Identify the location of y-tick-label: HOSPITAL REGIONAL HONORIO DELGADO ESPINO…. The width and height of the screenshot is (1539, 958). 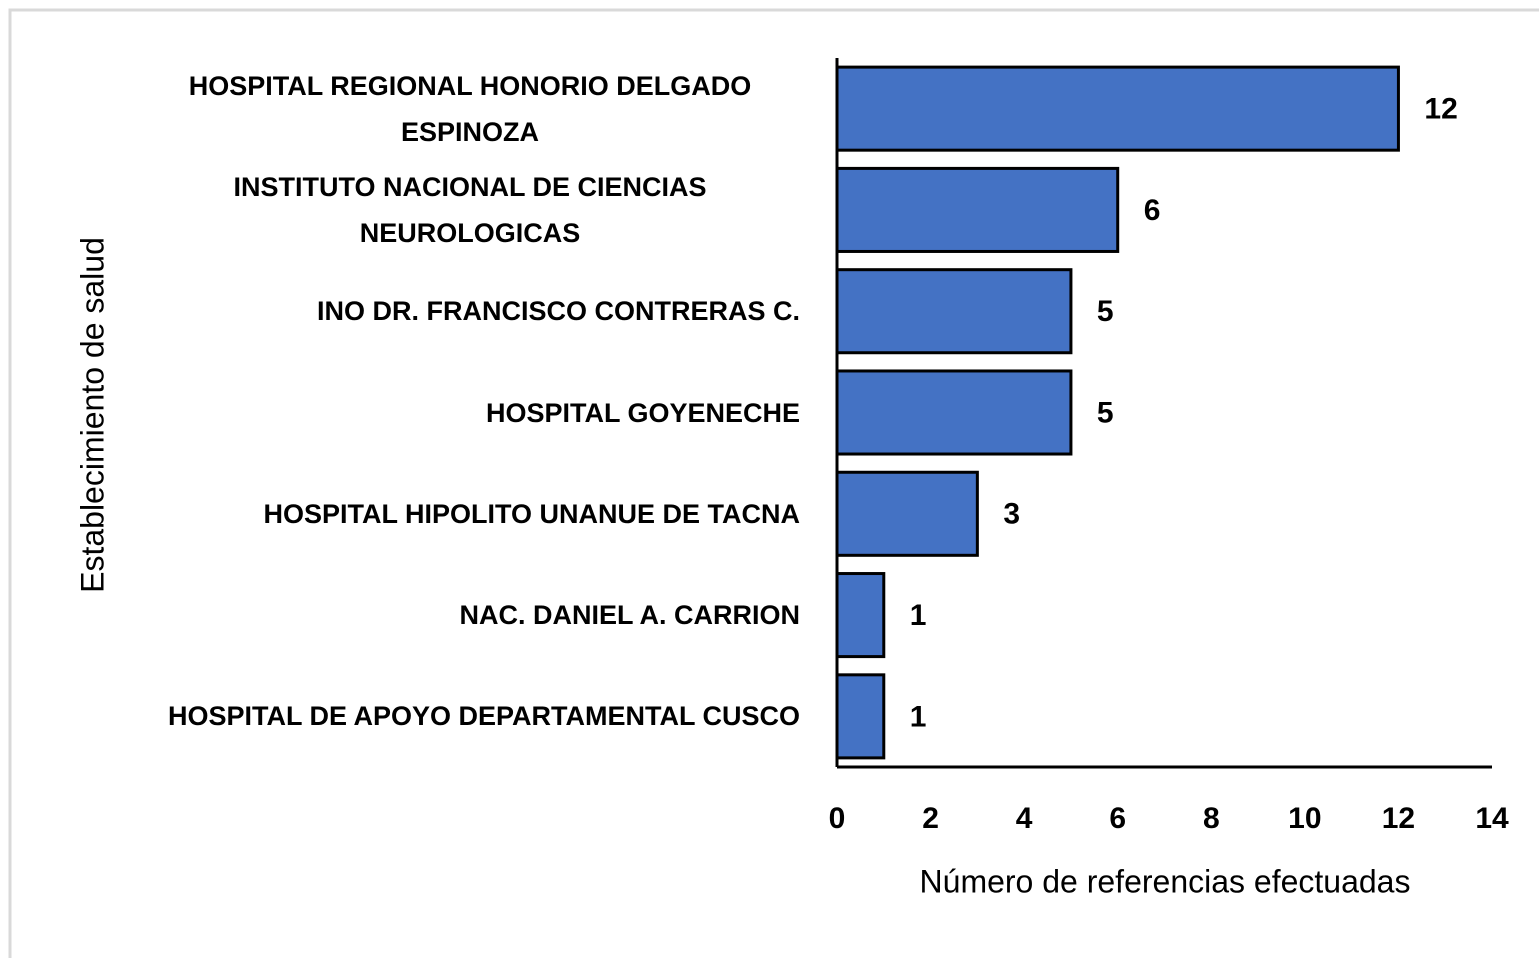
(470, 108).